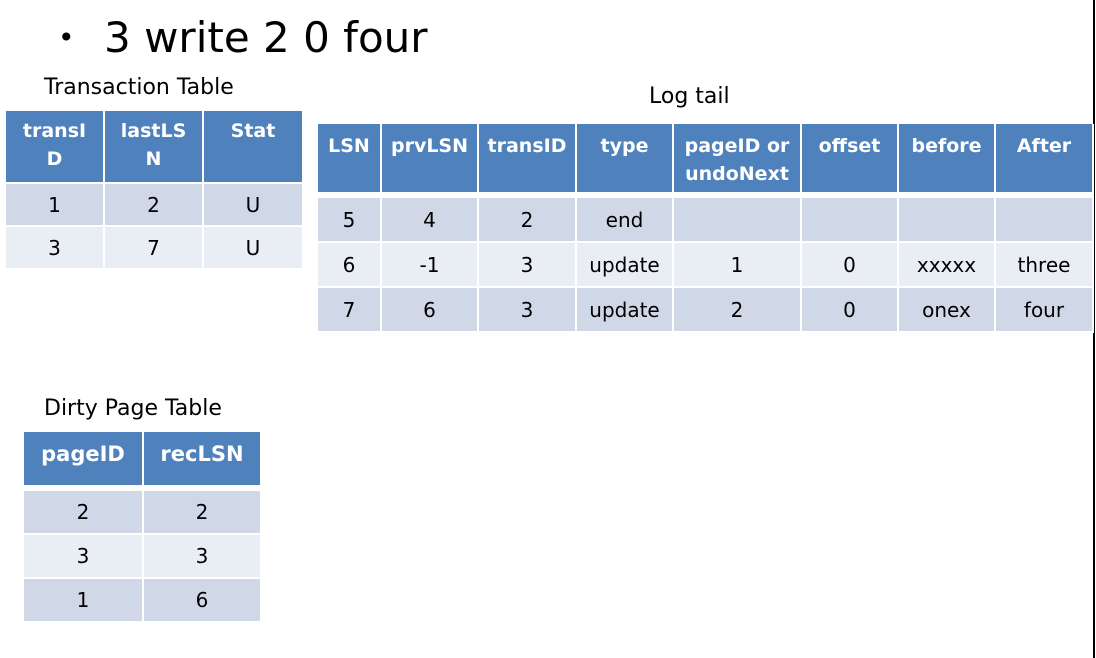 Image resolution: width=1096 pixels, height=658 pixels. I want to click on header-line: undoNext, so click(737, 174).